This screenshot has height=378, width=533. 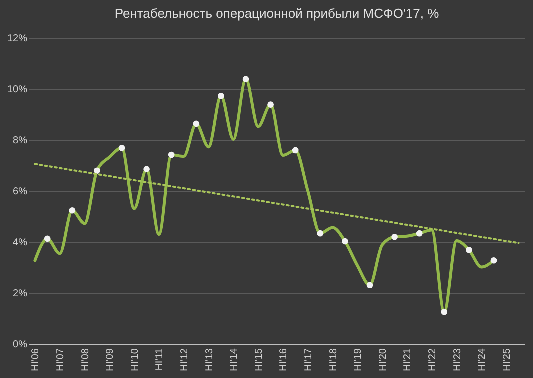 What do you see at coordinates (86, 360) in the screenshot?
I see `x-tick-label: HI'08` at bounding box center [86, 360].